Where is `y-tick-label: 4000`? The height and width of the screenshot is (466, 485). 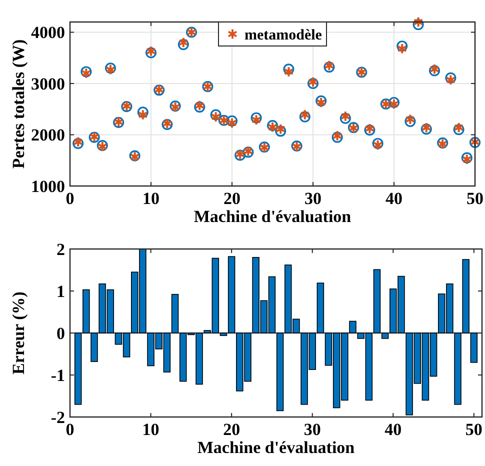 y-tick-label: 4000 is located at coordinates (48, 32).